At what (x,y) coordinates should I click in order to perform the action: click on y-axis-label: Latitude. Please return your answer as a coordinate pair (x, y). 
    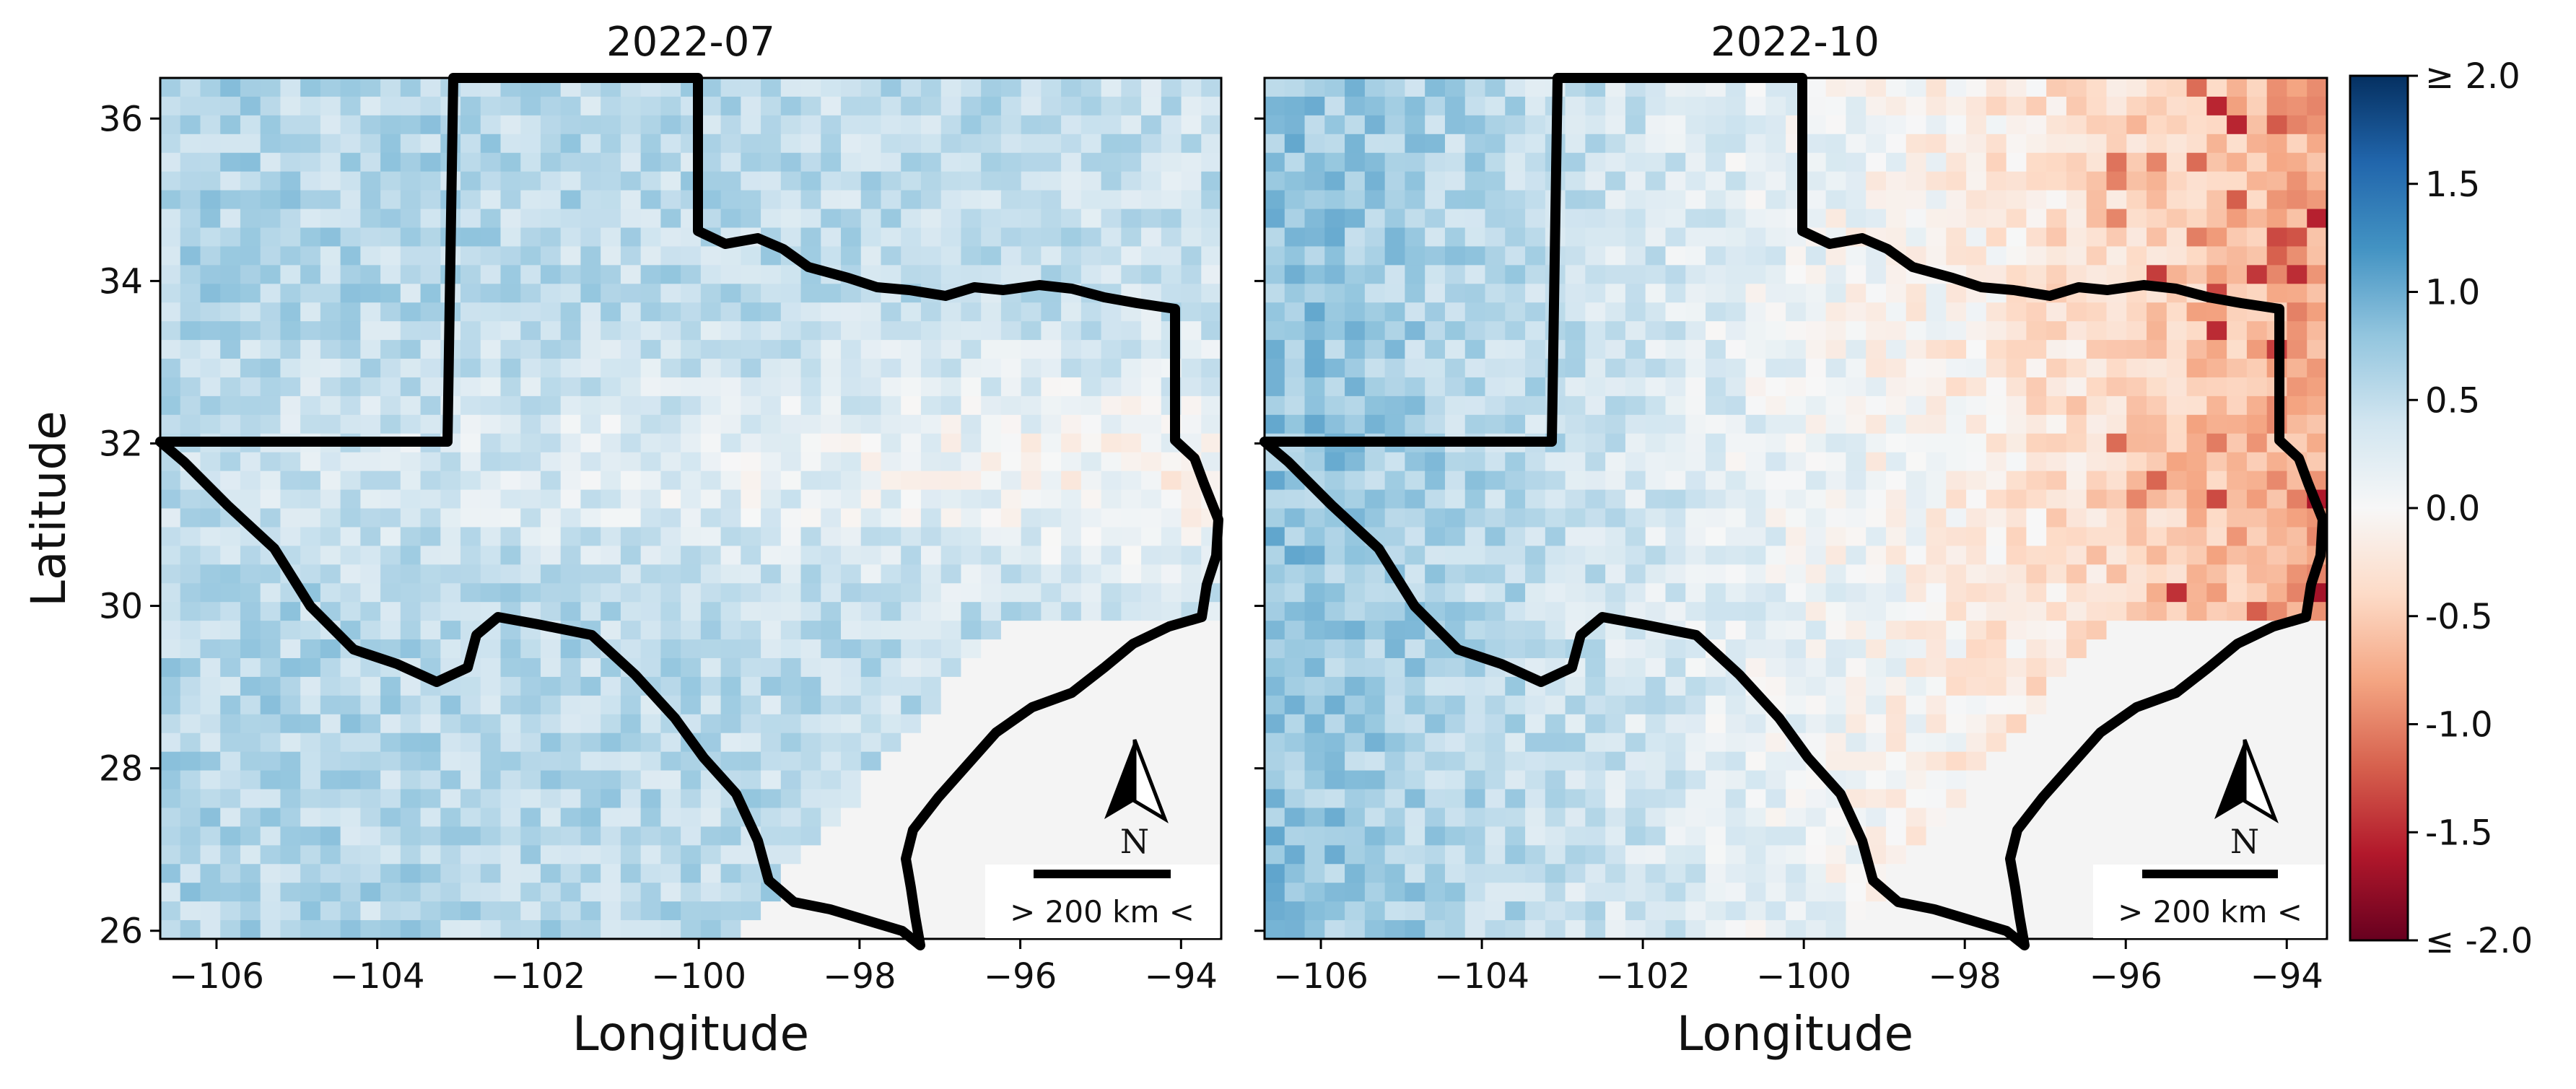
    Looking at the image, I should click on (49, 509).